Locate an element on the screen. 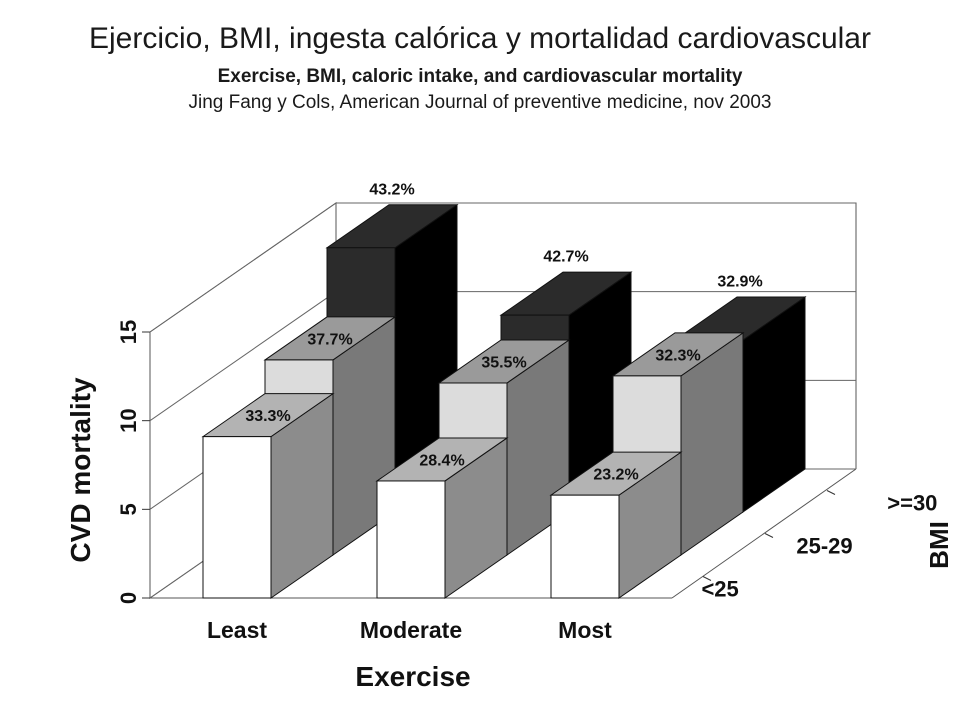  bar-label: 32.9% is located at coordinates (739, 281).